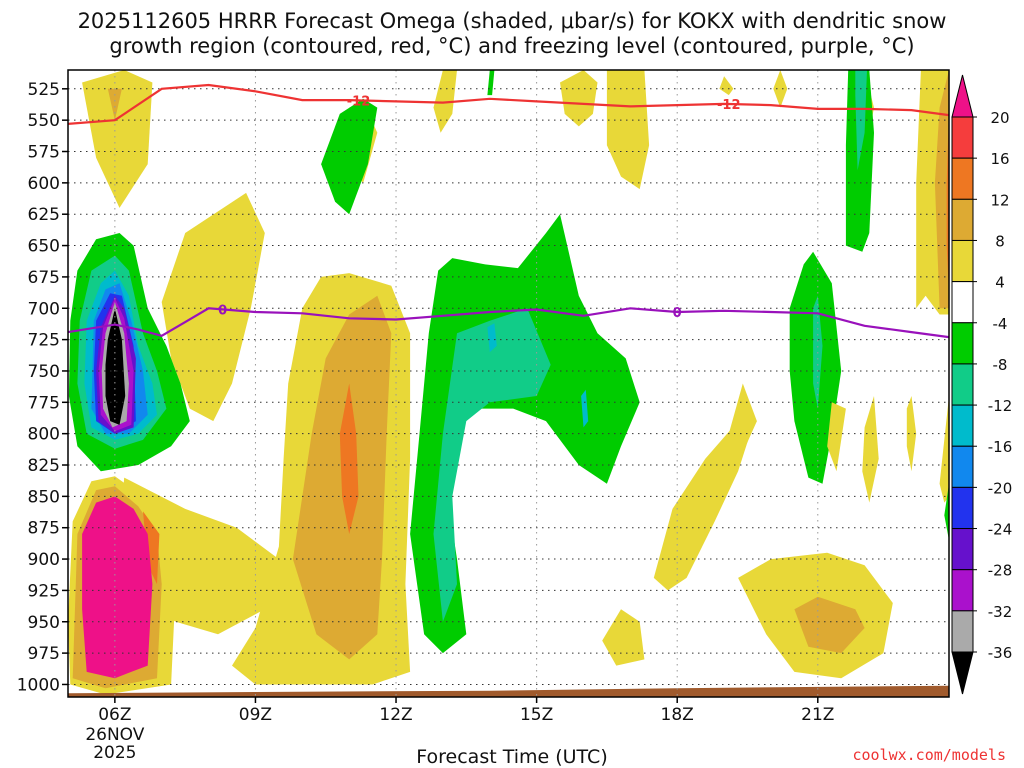  I want to click on colorbar-top-arrow, so click(962, 96).